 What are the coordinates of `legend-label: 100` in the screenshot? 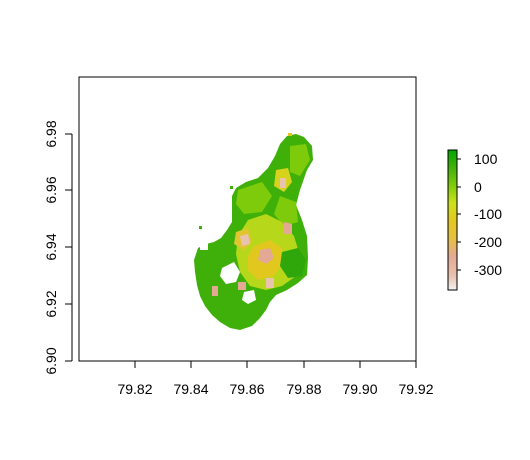 It's located at (486, 159).